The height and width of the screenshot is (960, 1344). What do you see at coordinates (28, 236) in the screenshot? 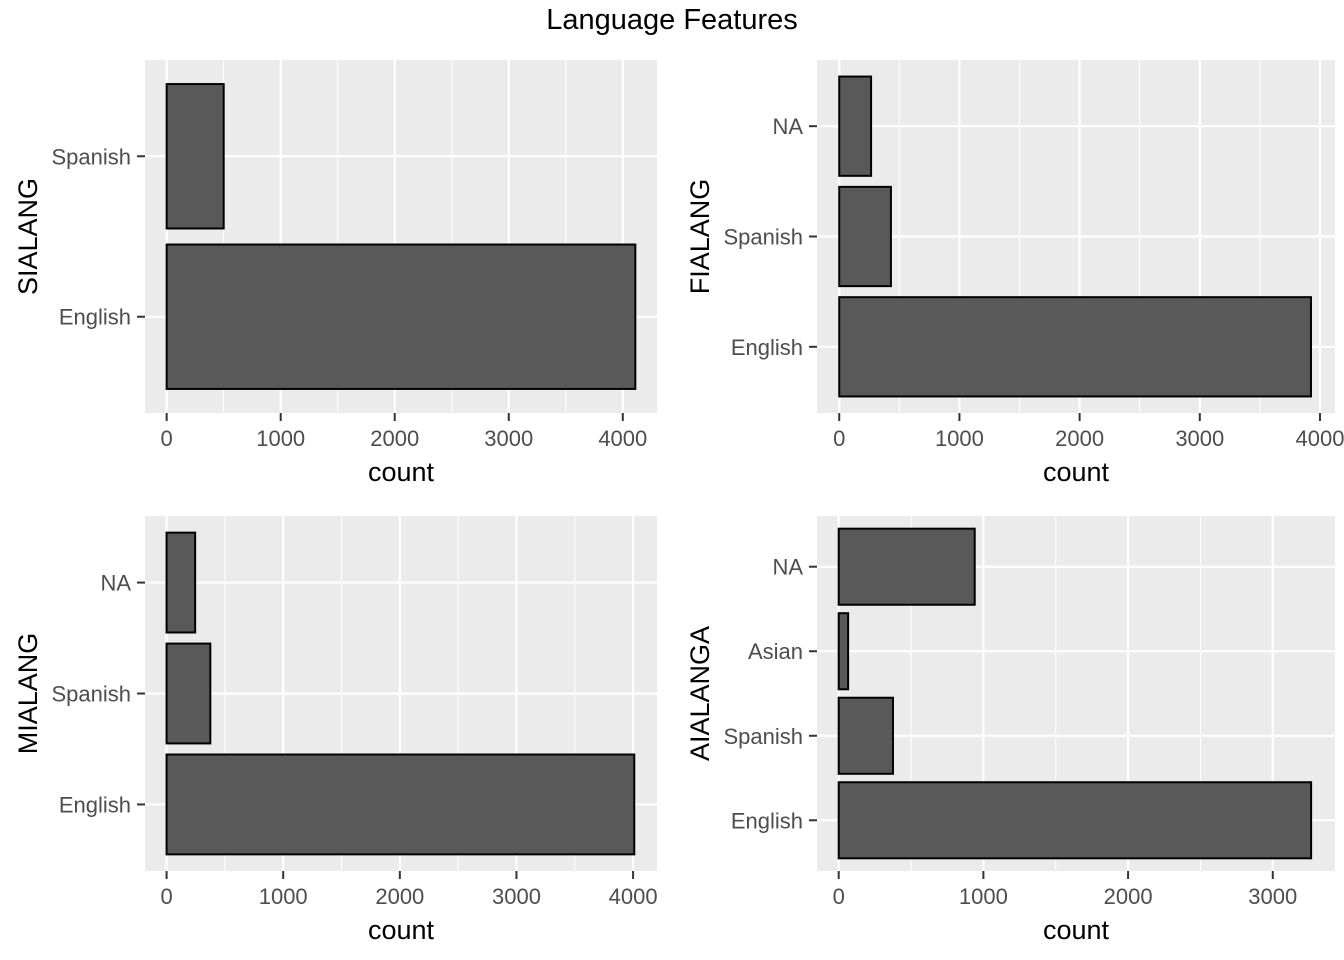
I see `y-axis-title: SIALANG` at bounding box center [28, 236].